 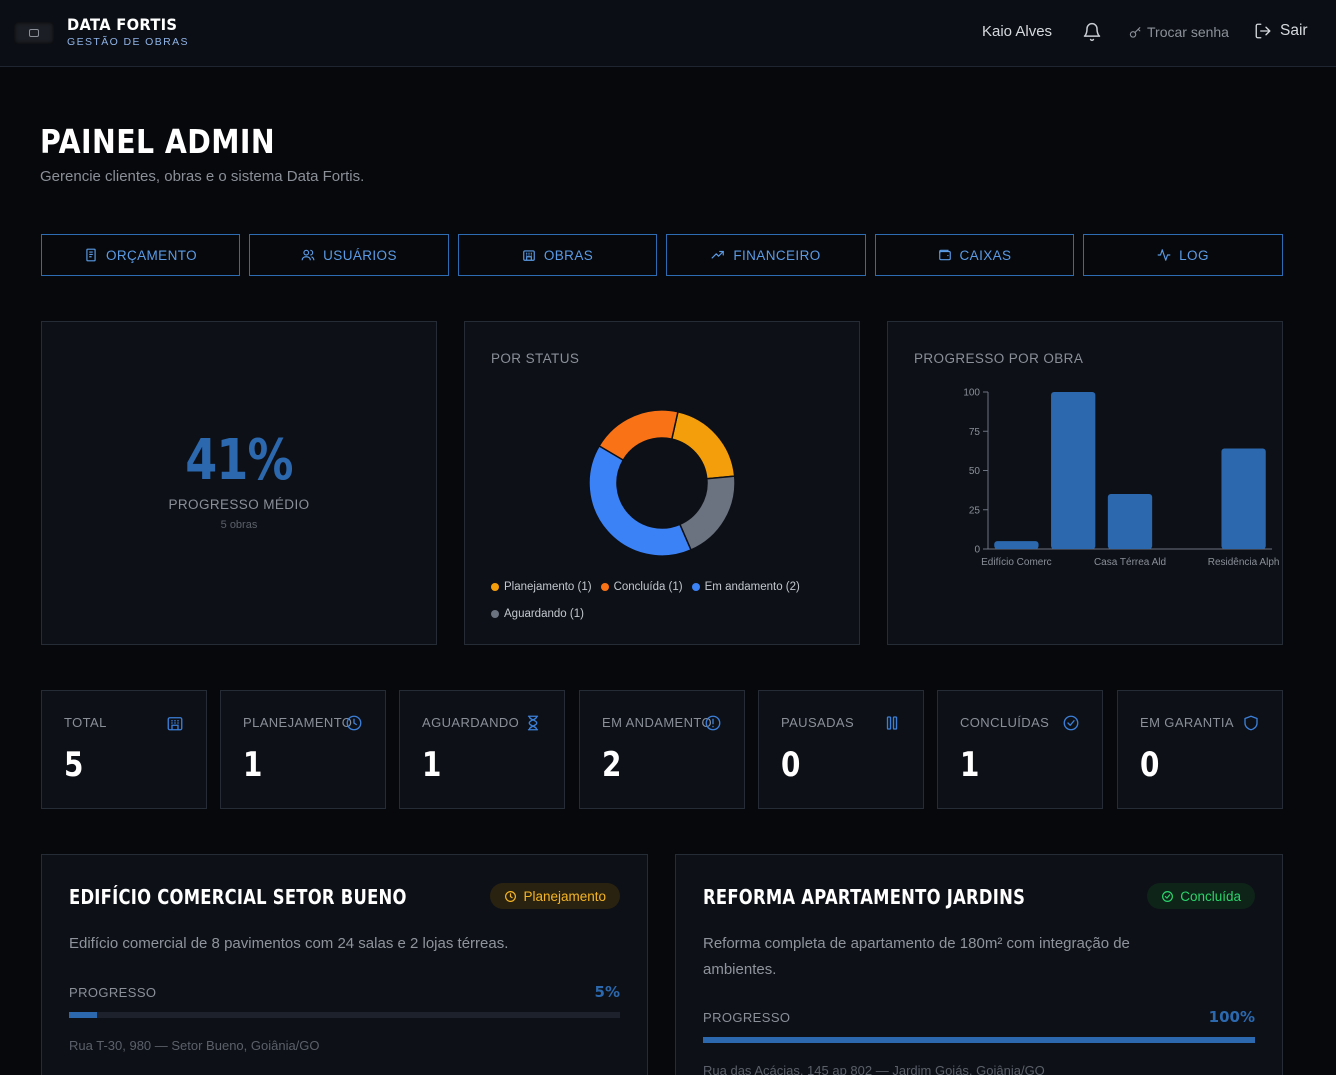 What do you see at coordinates (1194, 255) in the screenshot?
I see `nav-label: LOG` at bounding box center [1194, 255].